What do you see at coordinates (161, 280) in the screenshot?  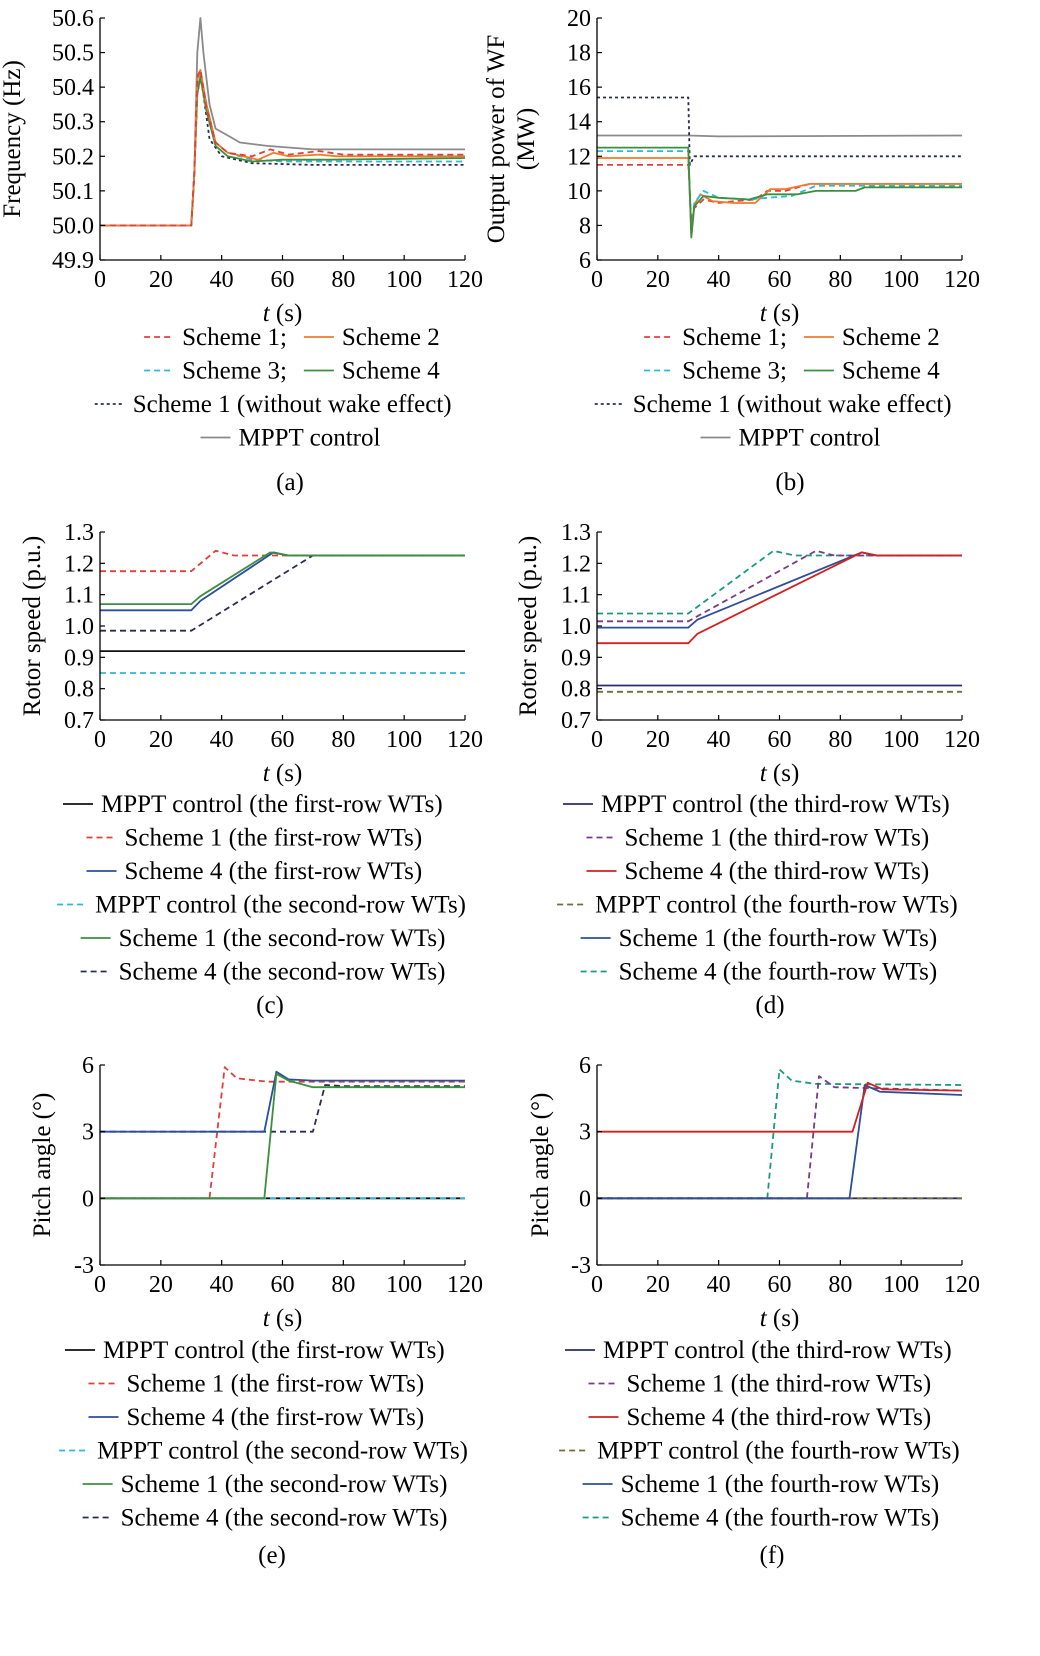 I see `x-tick-label: 20` at bounding box center [161, 280].